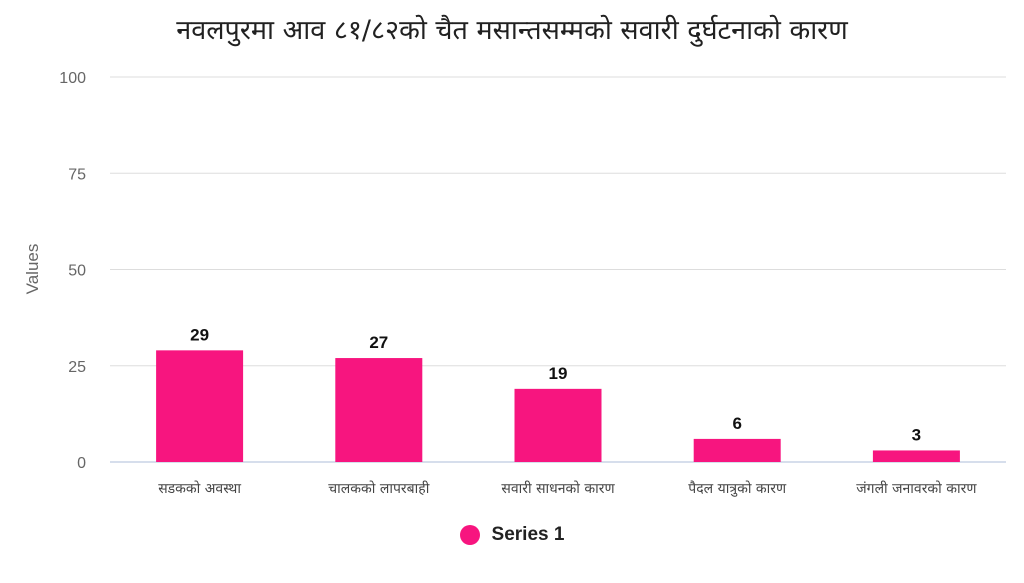 Image resolution: width=1024 pixels, height=583 pixels. I want to click on x-tick-label: चालकको लापरबाही, so click(378, 488).